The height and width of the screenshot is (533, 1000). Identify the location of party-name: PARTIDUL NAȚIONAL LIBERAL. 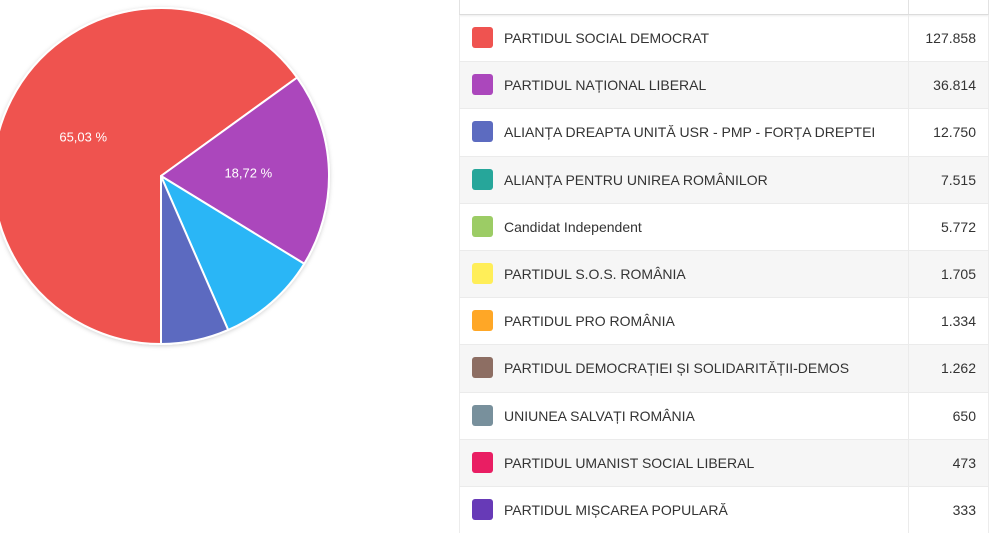
(605, 85).